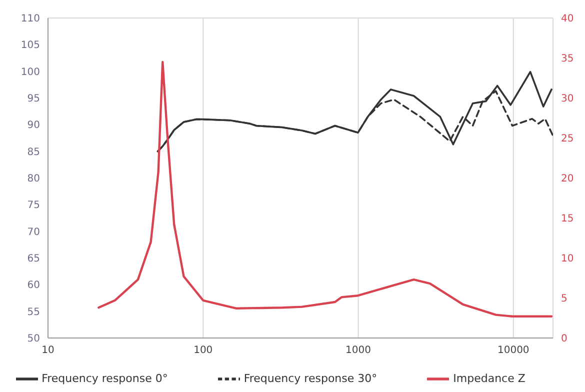 The image size is (585, 392). I want to click on x-tick-label: 1000, so click(358, 350).